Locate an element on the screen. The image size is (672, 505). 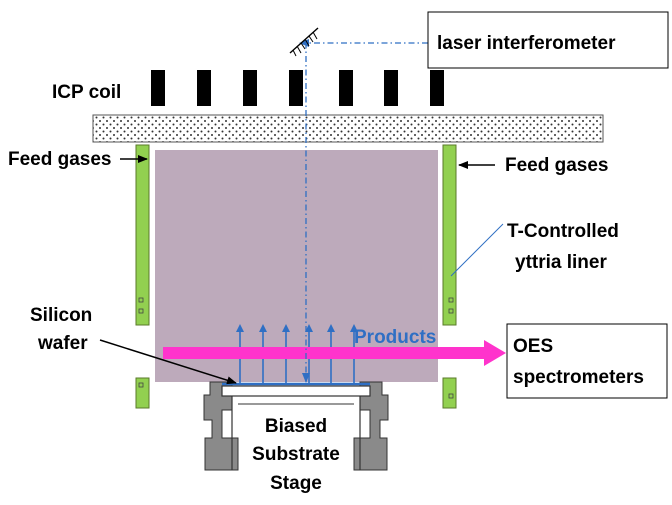
liner-right is located at coordinates (449, 276).